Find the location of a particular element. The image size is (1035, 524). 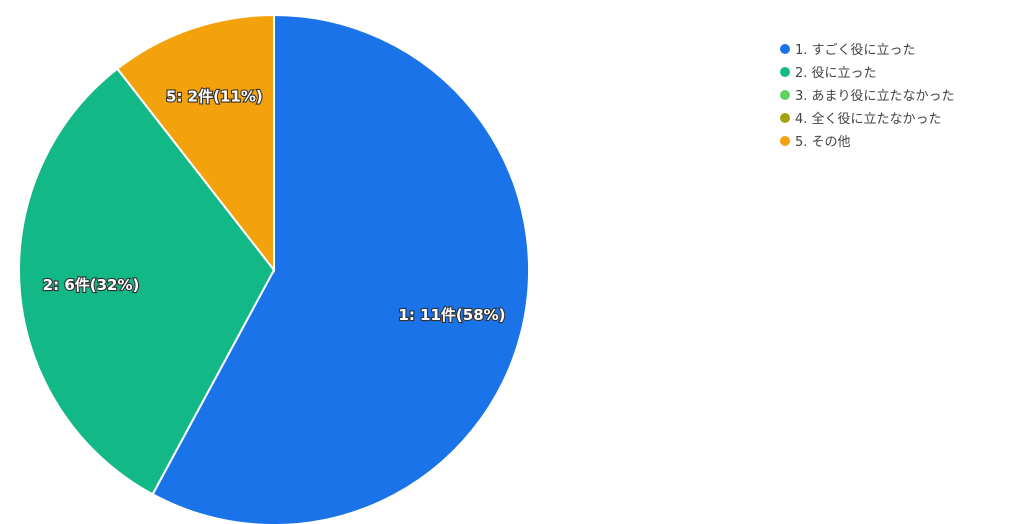

slice-label-1: 1: 11件(58%) is located at coordinates (451, 315).